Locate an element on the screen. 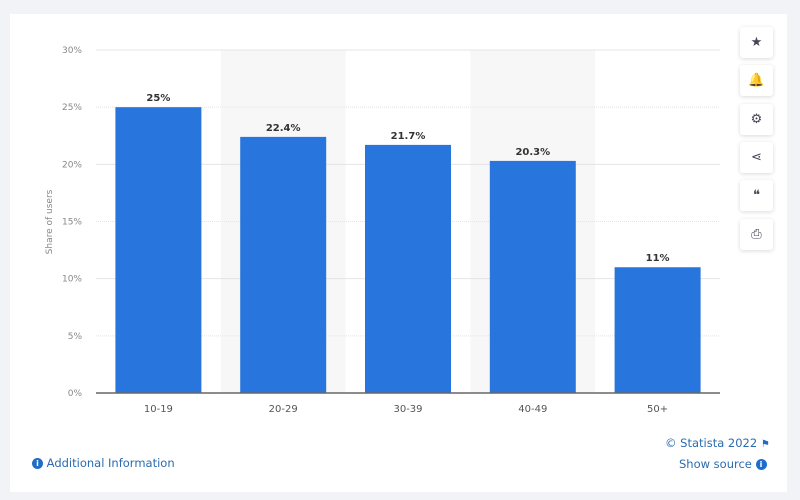 The image size is (800, 500). star-icon: ★ is located at coordinates (756, 42).